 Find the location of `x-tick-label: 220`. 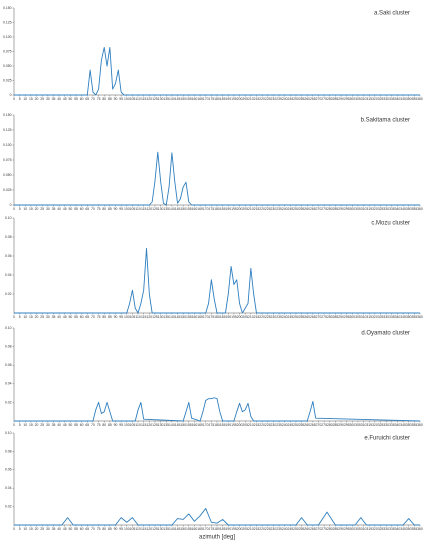

x-tick-label: 220 is located at coordinates (262, 317).